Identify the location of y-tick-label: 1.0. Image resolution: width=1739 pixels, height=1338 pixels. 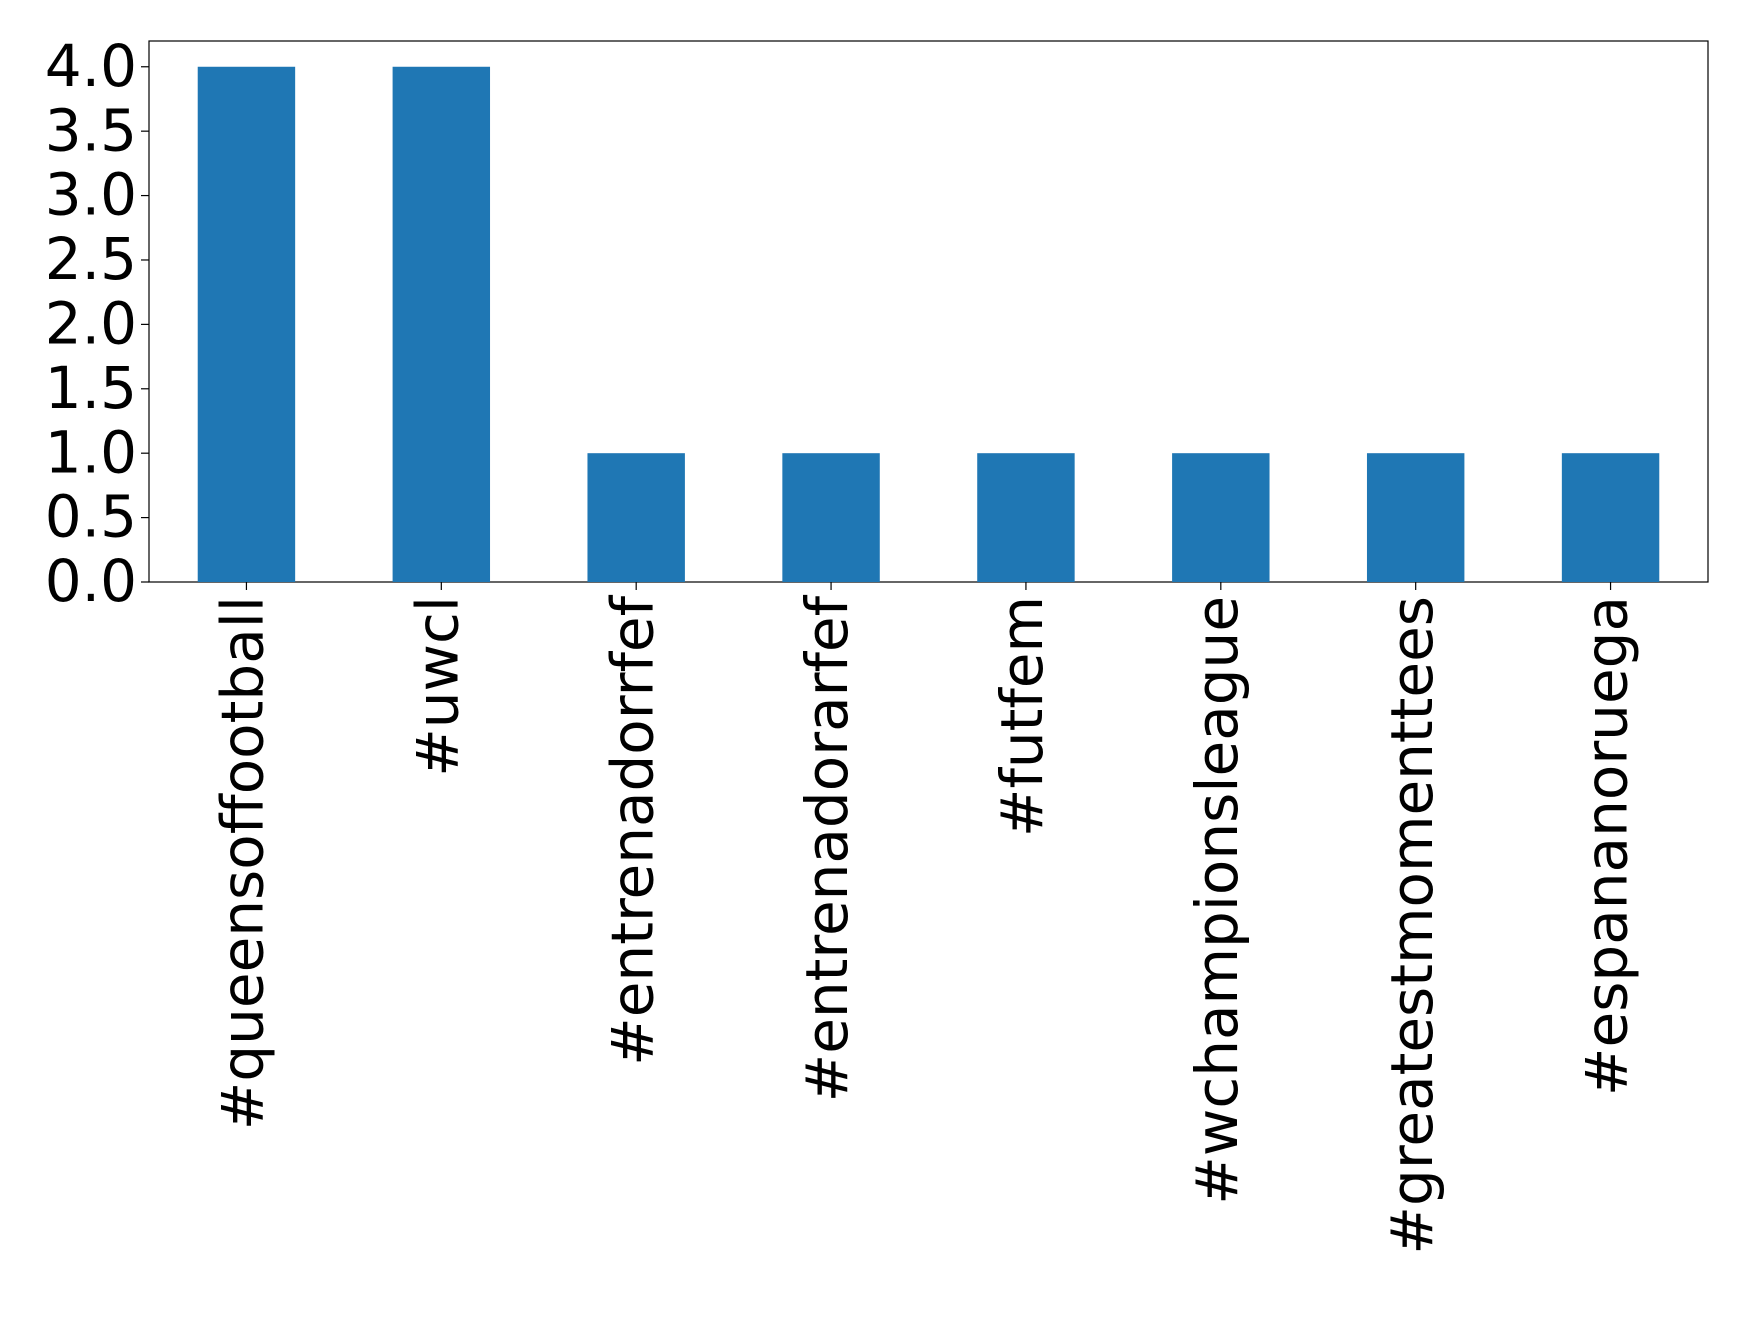
(91, 452).